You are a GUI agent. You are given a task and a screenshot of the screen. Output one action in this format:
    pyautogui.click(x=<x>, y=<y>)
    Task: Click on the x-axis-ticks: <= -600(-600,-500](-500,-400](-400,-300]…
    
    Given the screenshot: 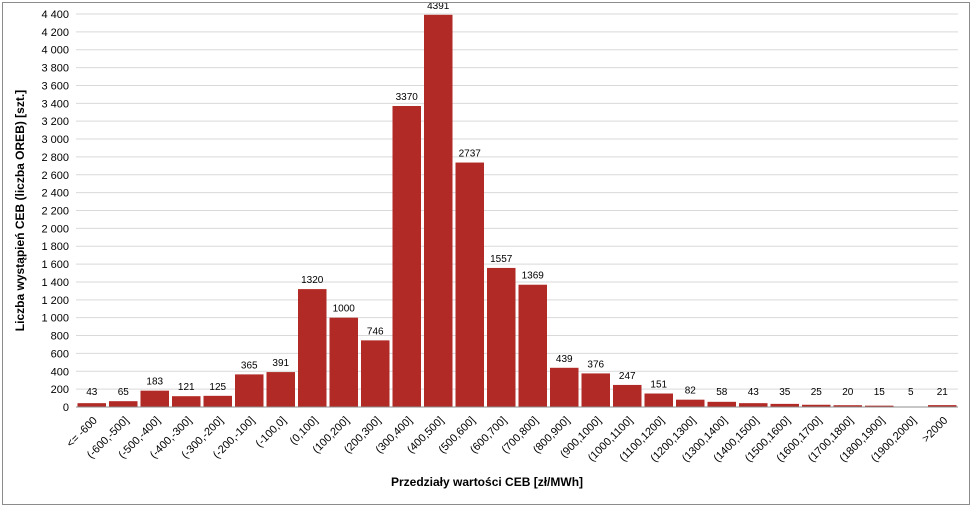 What is the action you would take?
    pyautogui.click(x=508, y=440)
    